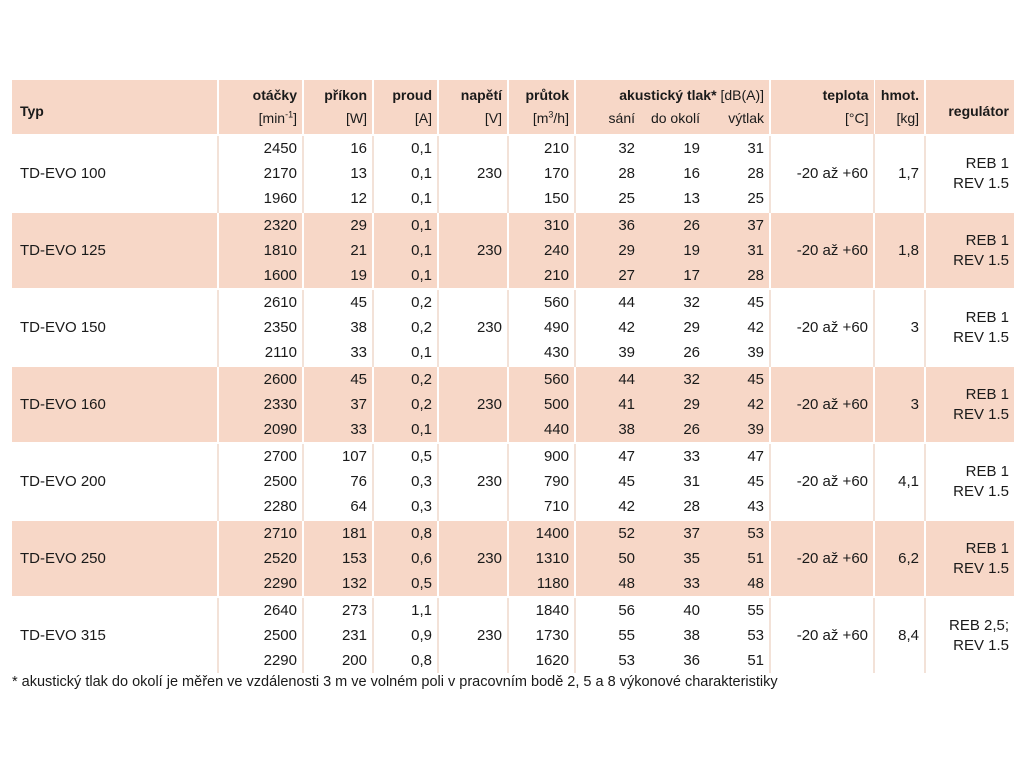 This screenshot has width=1024, height=768. I want to click on cell-okoli: 13, so click(672, 199).